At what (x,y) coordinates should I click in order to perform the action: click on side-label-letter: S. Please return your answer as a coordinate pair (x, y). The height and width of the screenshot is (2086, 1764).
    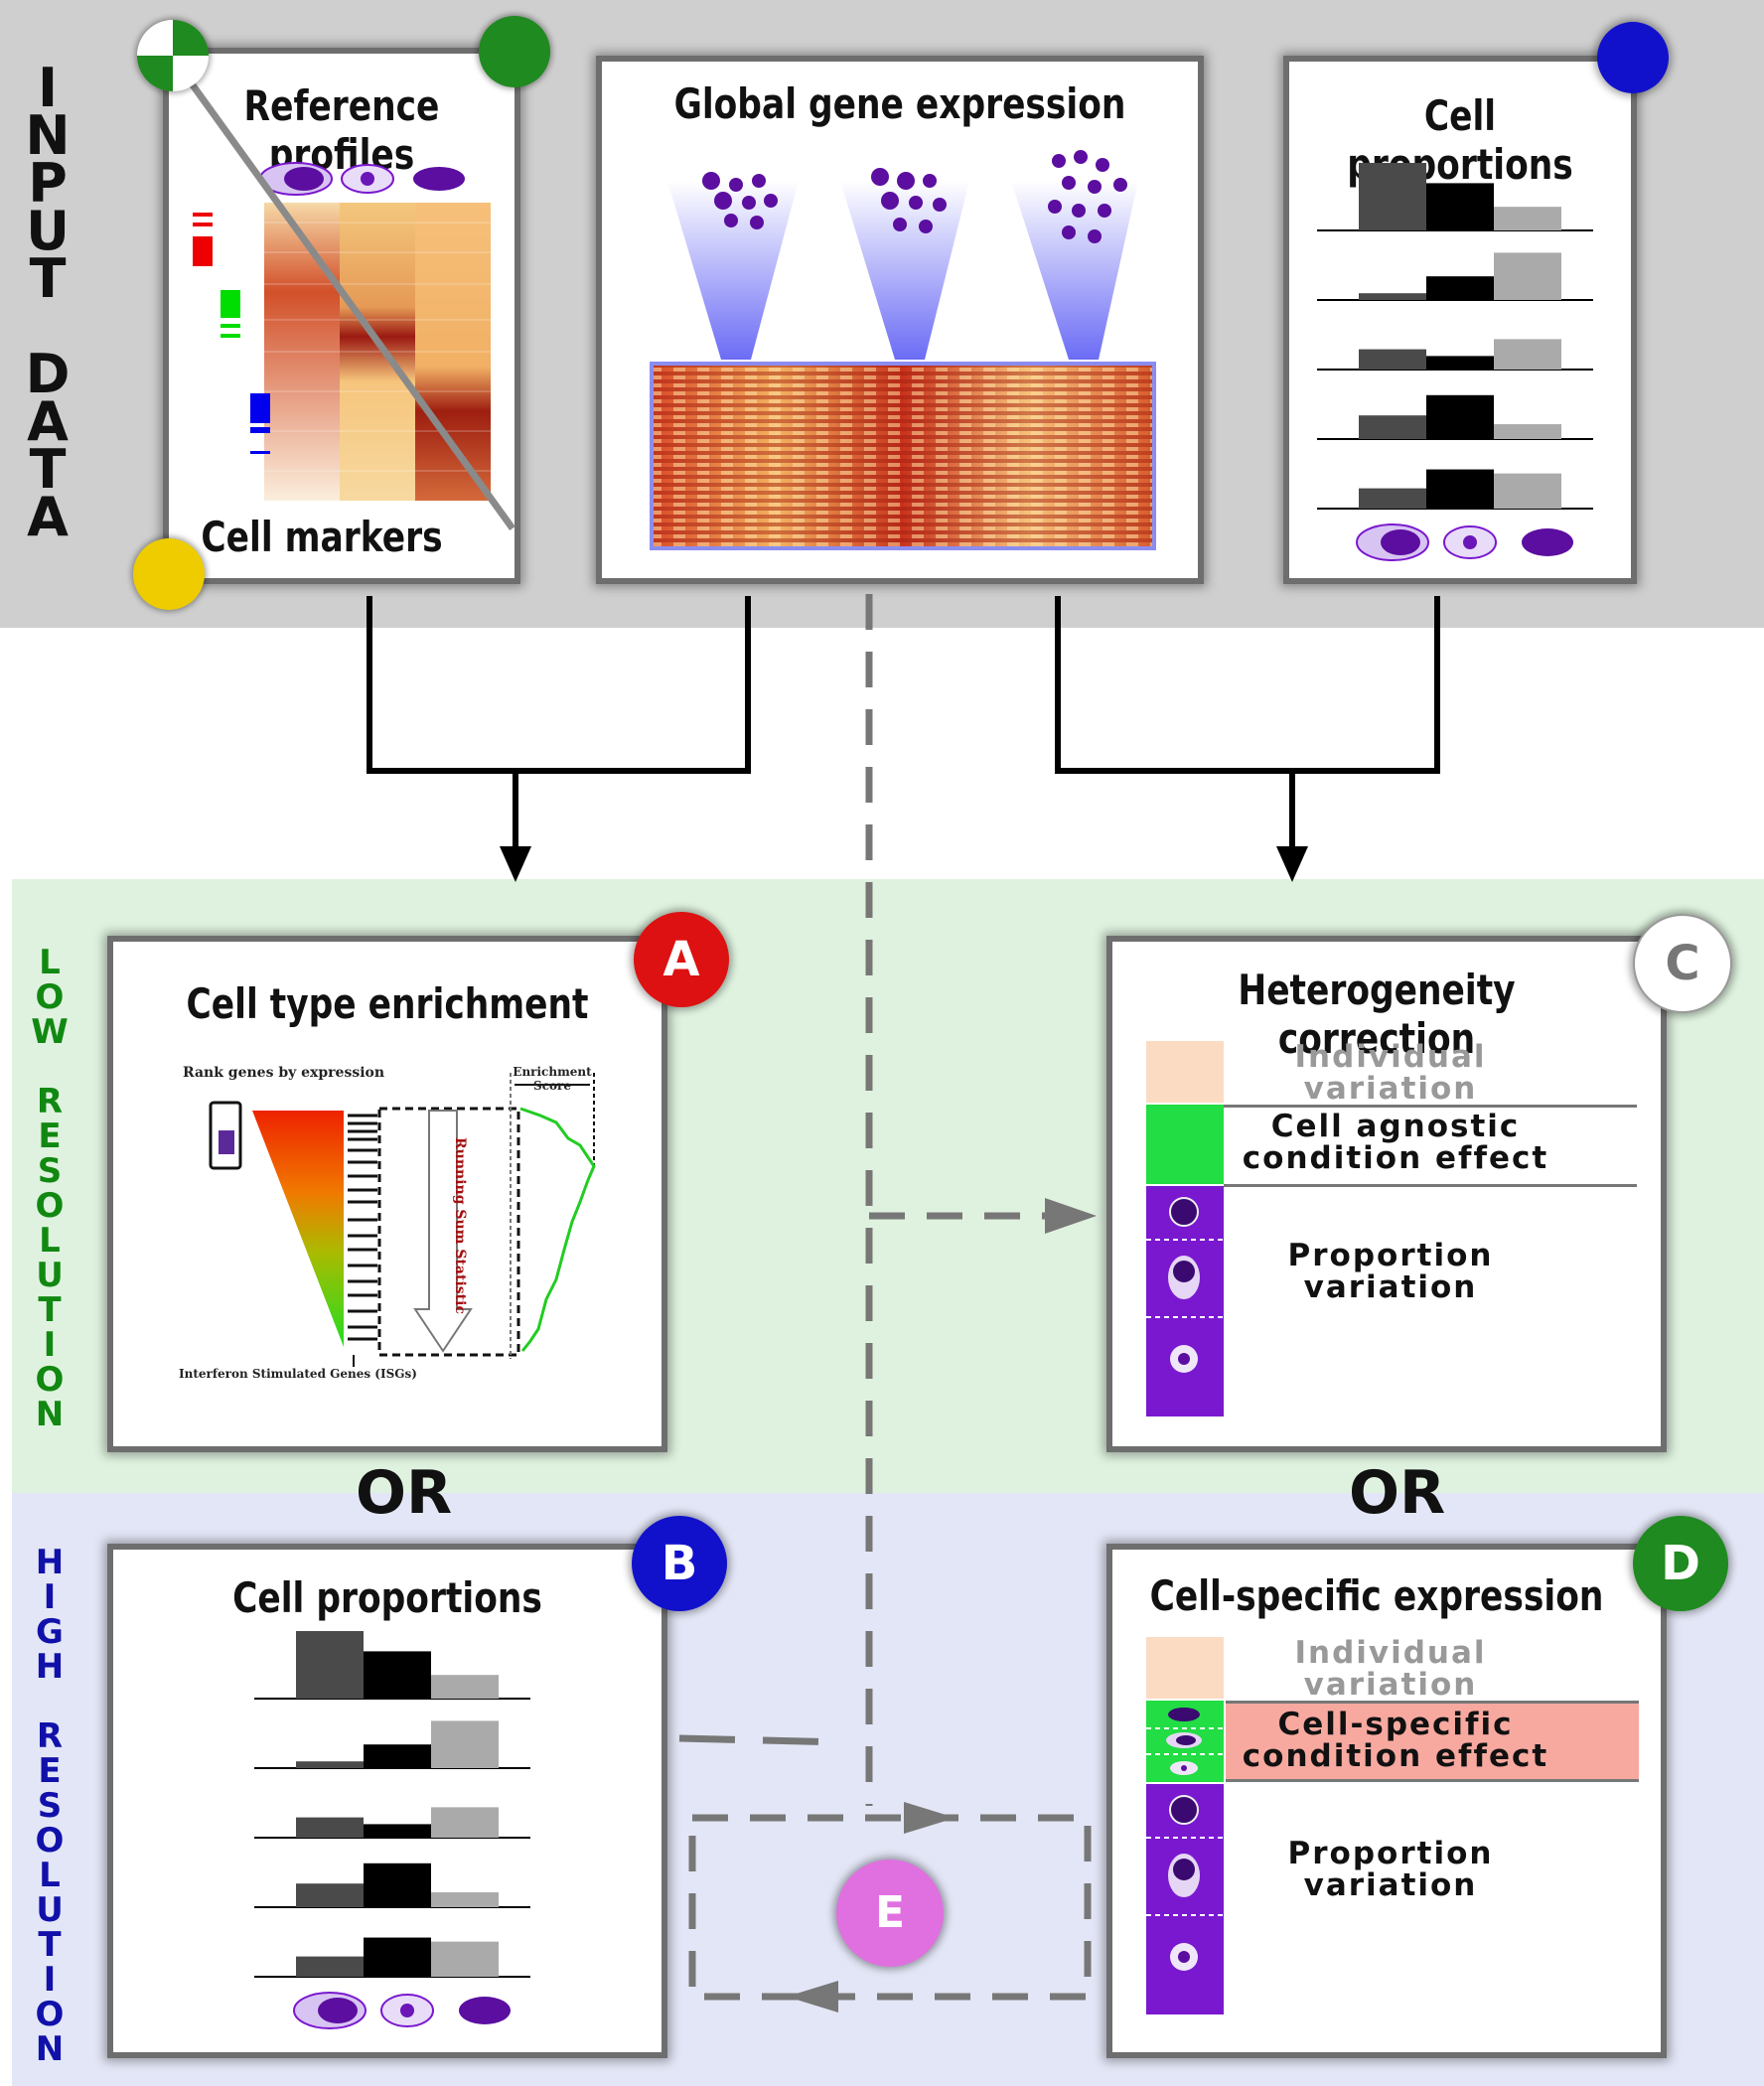
    Looking at the image, I should click on (50, 1171).